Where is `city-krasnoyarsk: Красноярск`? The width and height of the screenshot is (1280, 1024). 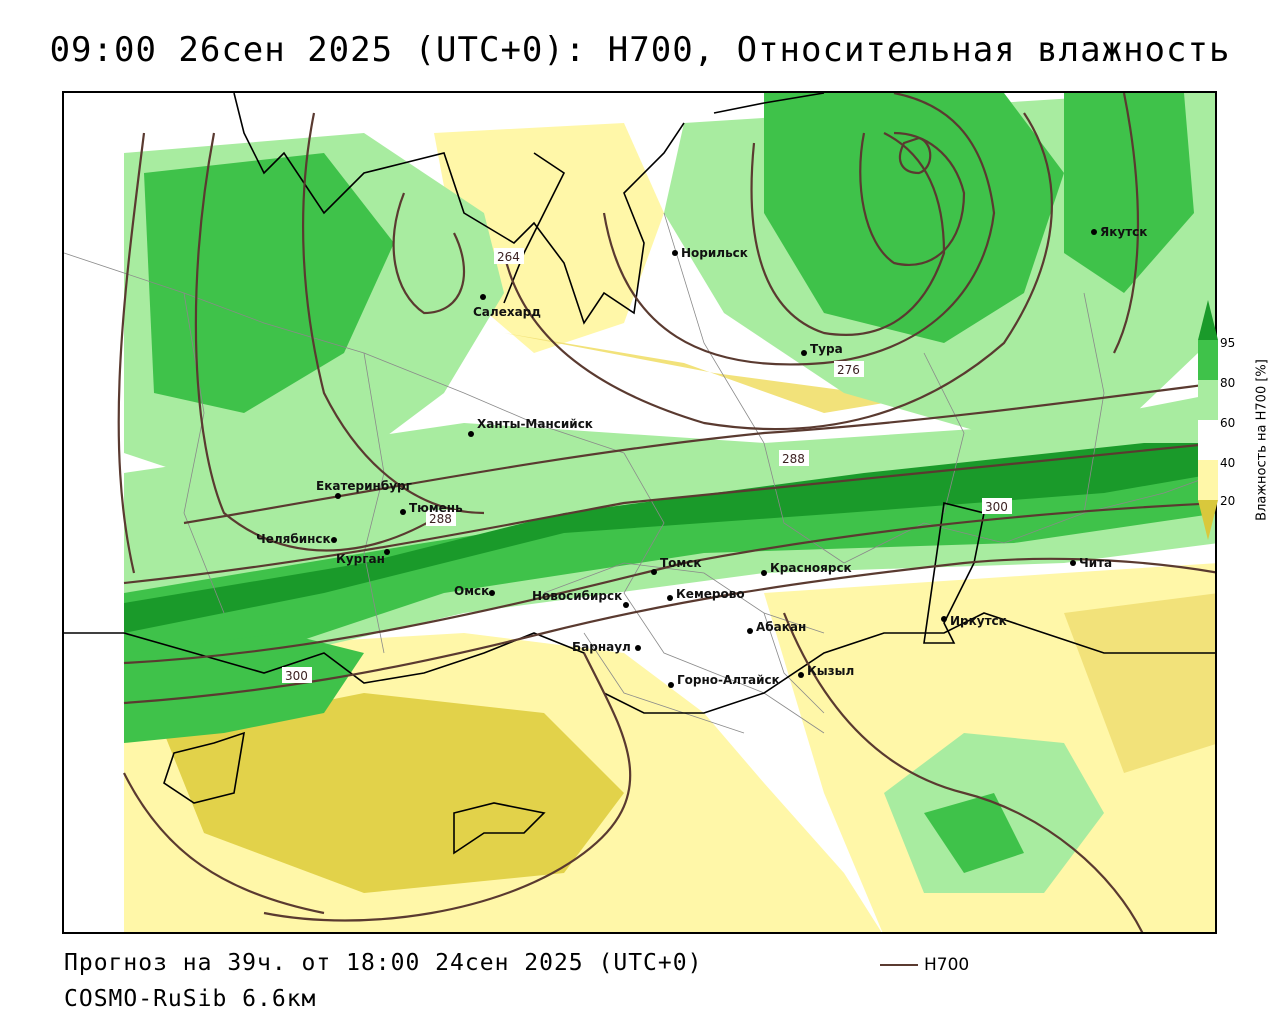 city-krasnoyarsk: Красноярск is located at coordinates (806, 568).